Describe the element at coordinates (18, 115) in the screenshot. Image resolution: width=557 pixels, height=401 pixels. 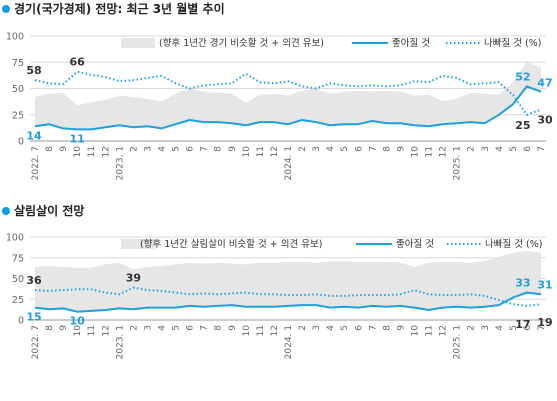
I see `y-tick-label: 25` at that location.